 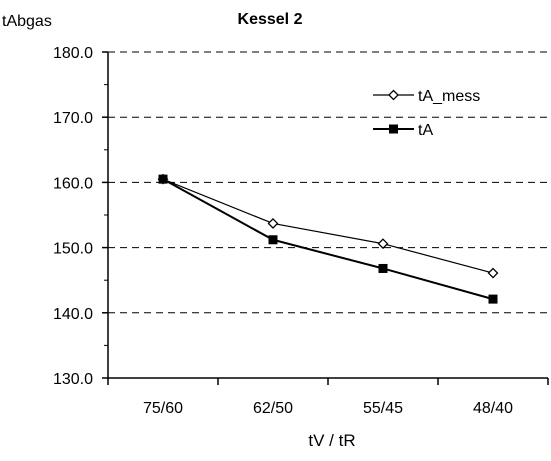 I want to click on legend: tA_mess tA, so click(x=426, y=113).